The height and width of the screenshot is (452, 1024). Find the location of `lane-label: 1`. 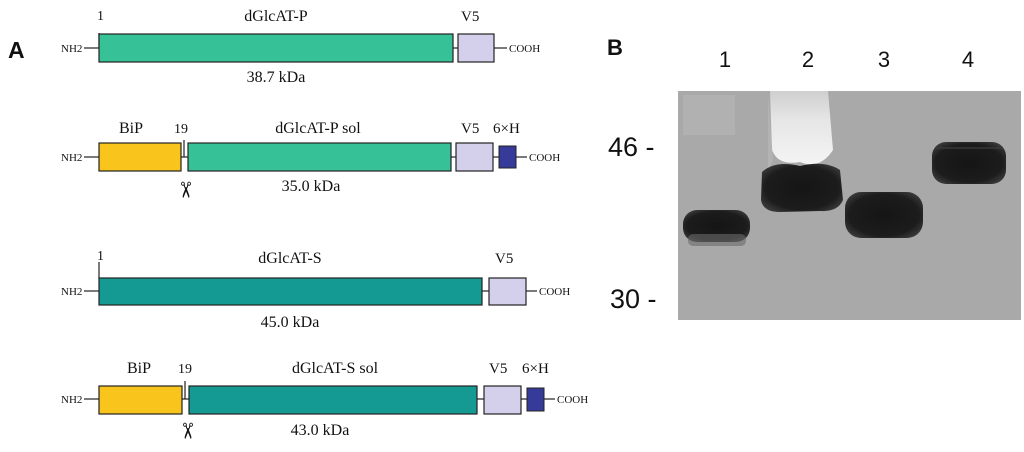

lane-label: 1 is located at coordinates (725, 59).